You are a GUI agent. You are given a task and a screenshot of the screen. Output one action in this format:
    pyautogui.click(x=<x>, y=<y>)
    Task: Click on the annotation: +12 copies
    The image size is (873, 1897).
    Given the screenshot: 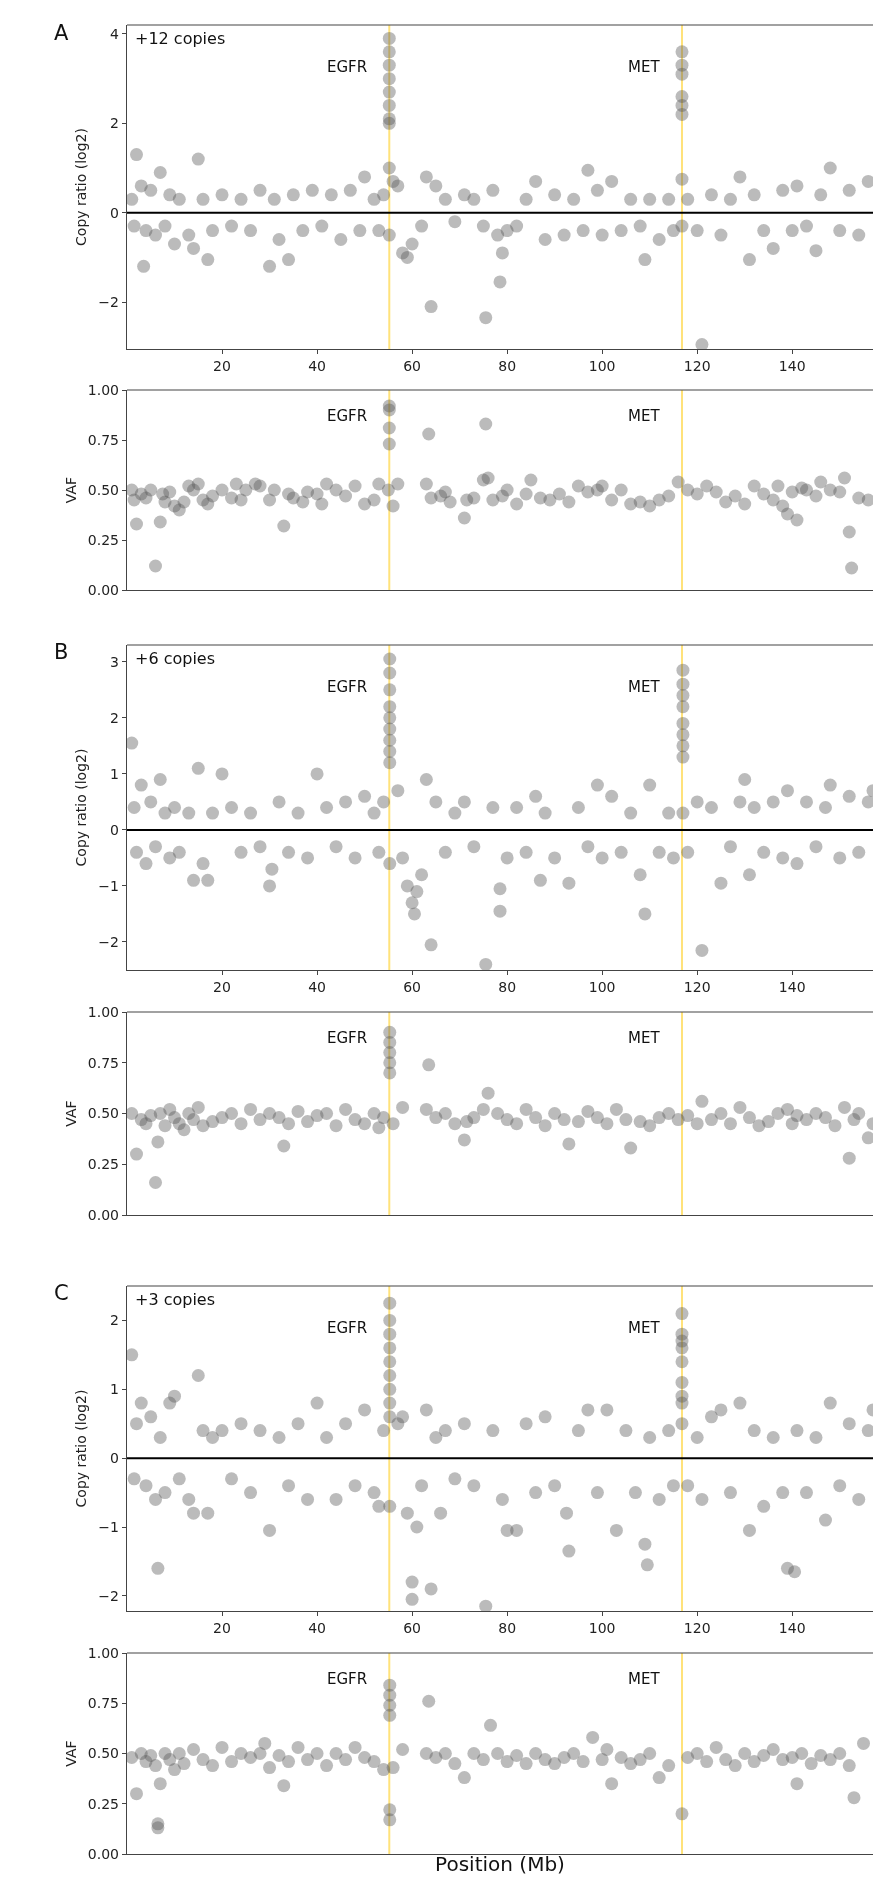 What is the action you would take?
    pyautogui.click(x=180, y=38)
    